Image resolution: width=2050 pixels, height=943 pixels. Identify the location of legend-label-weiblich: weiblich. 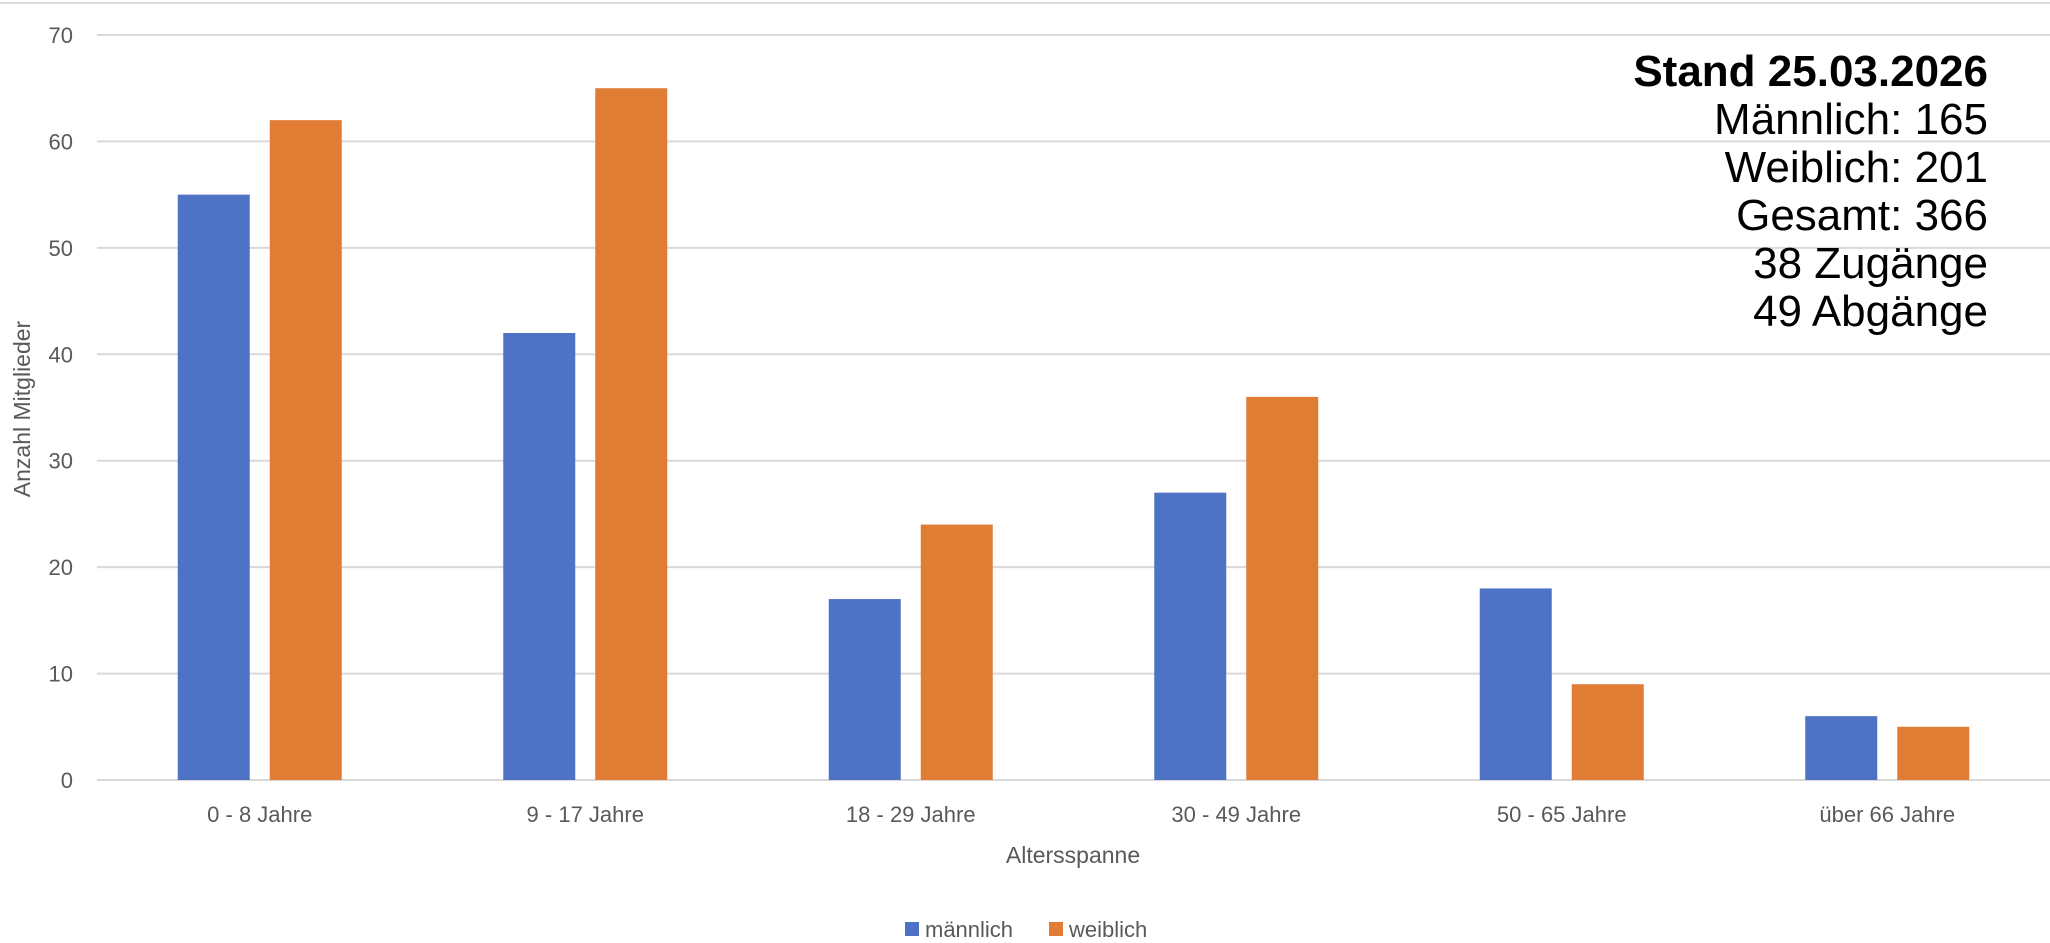
(1107, 929).